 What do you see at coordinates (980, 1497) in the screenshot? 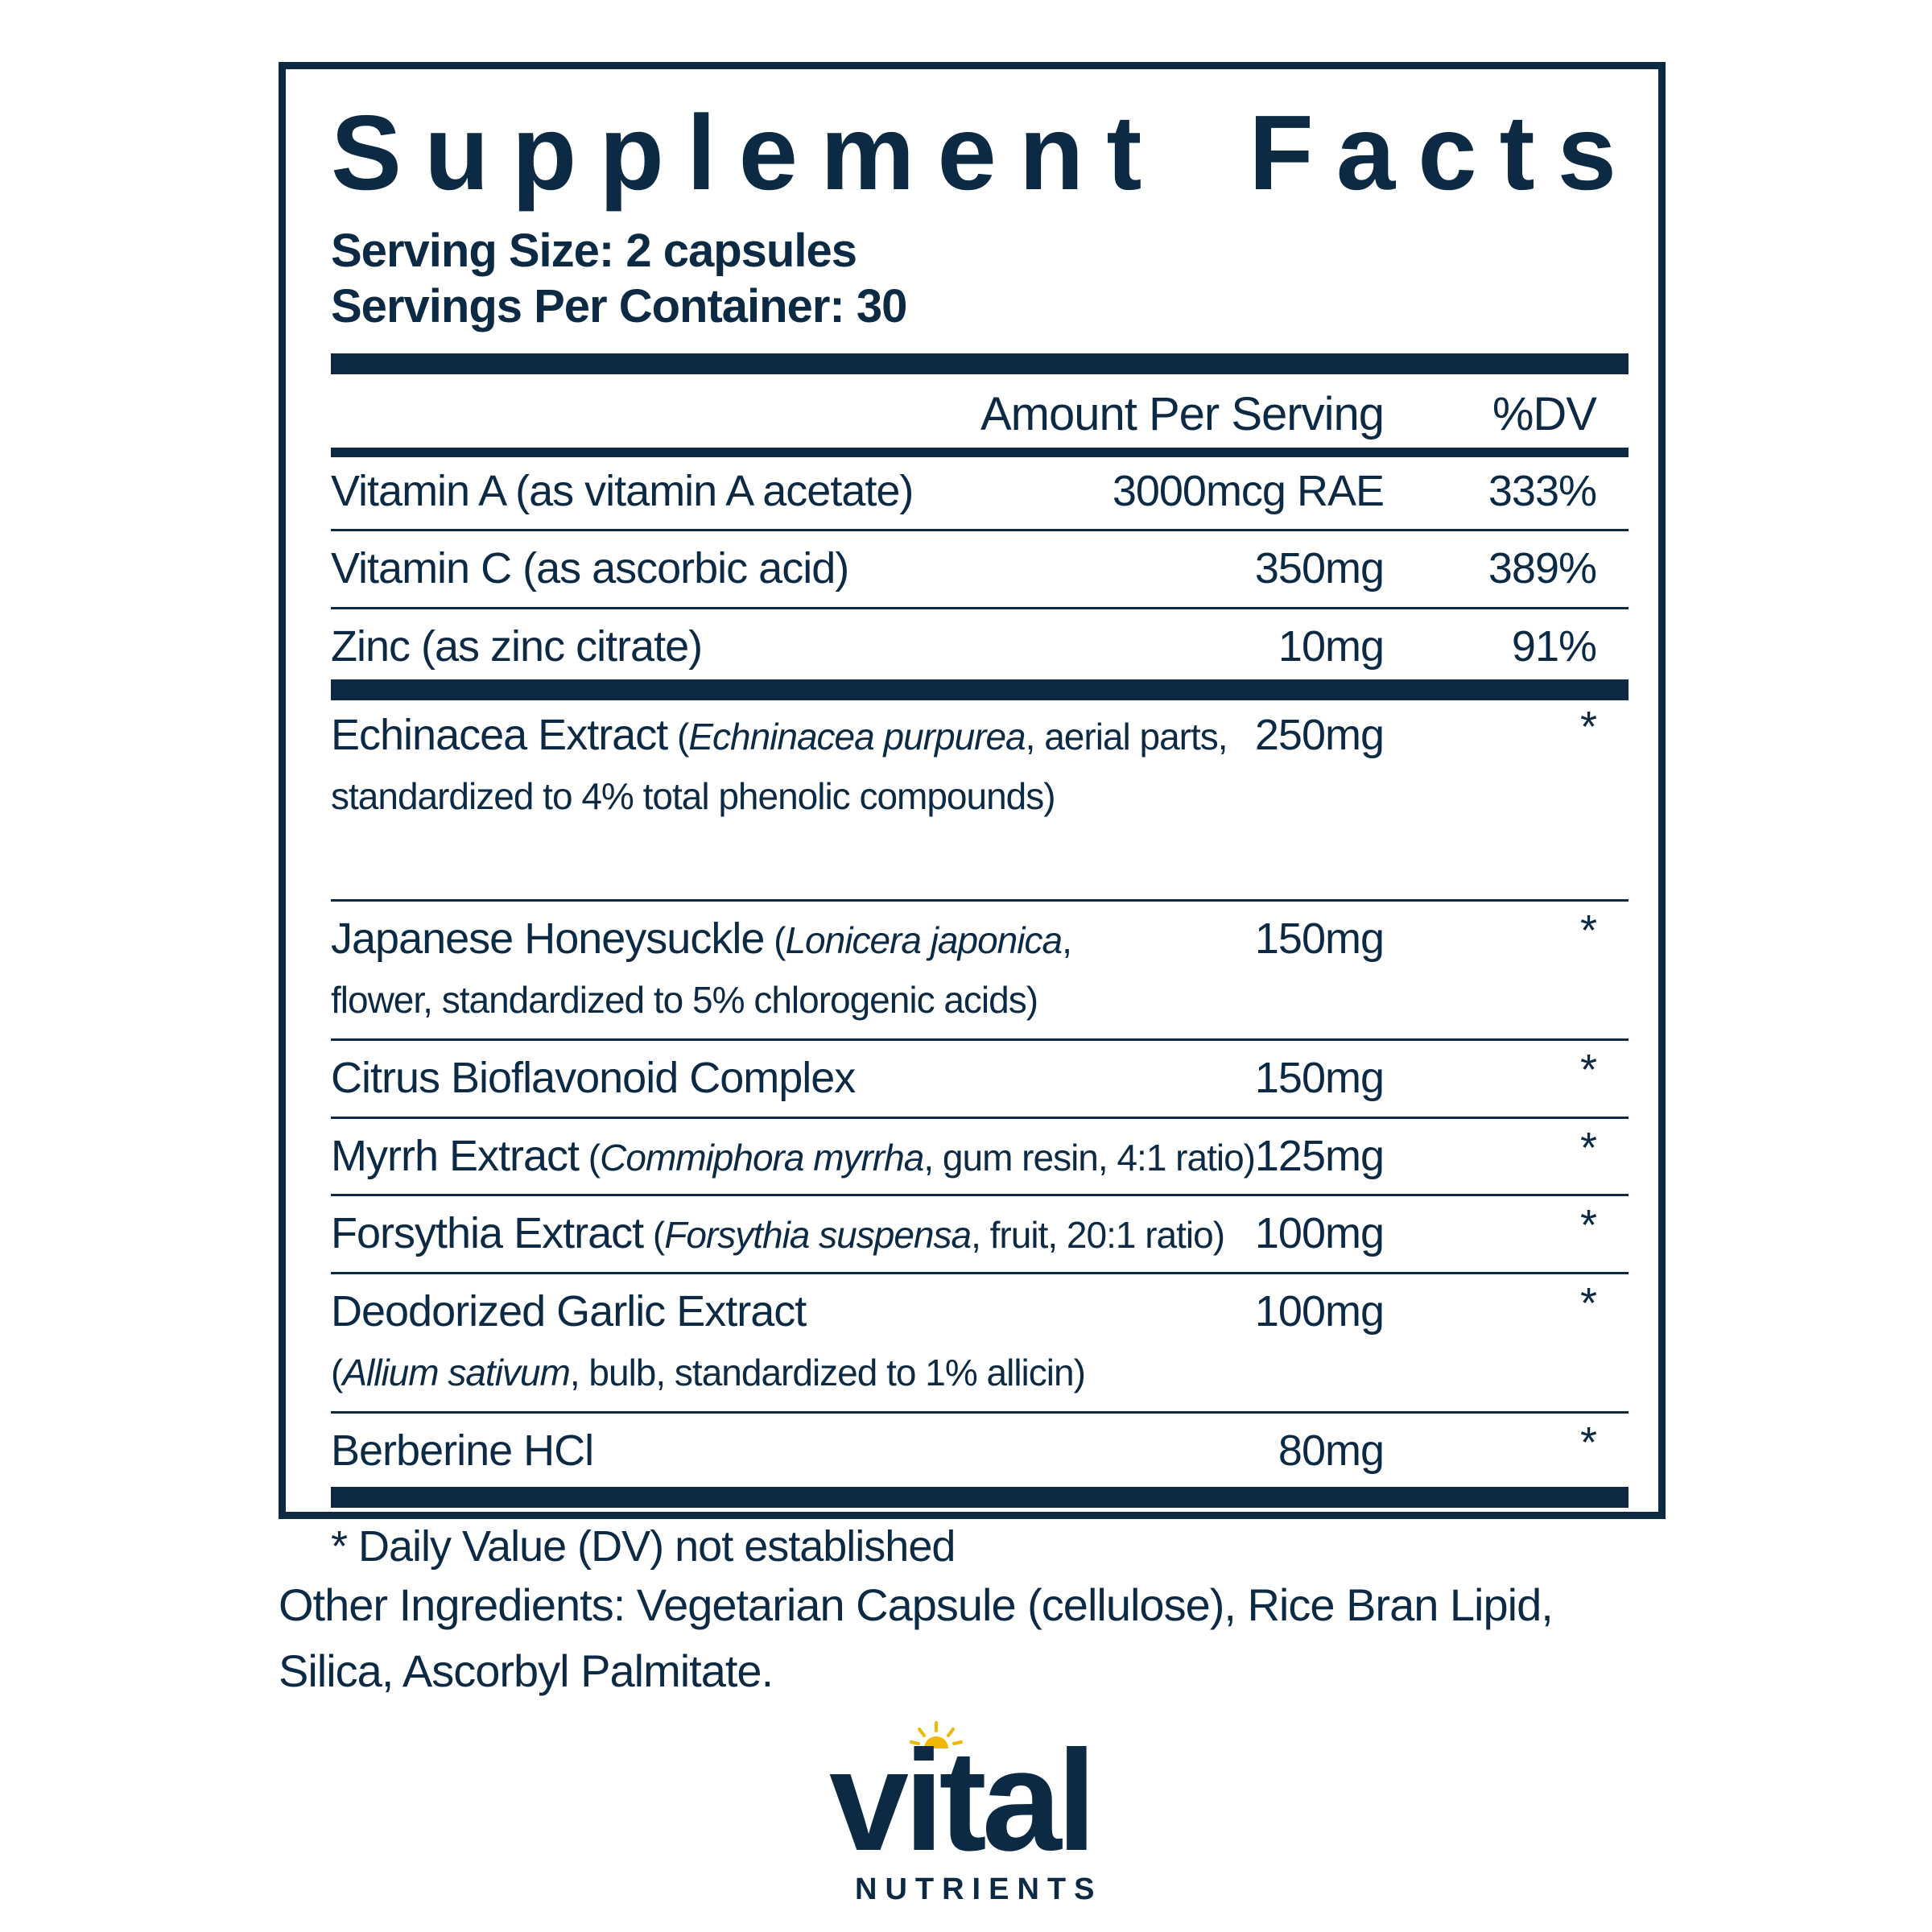
I see `thick-divider-bottom` at bounding box center [980, 1497].